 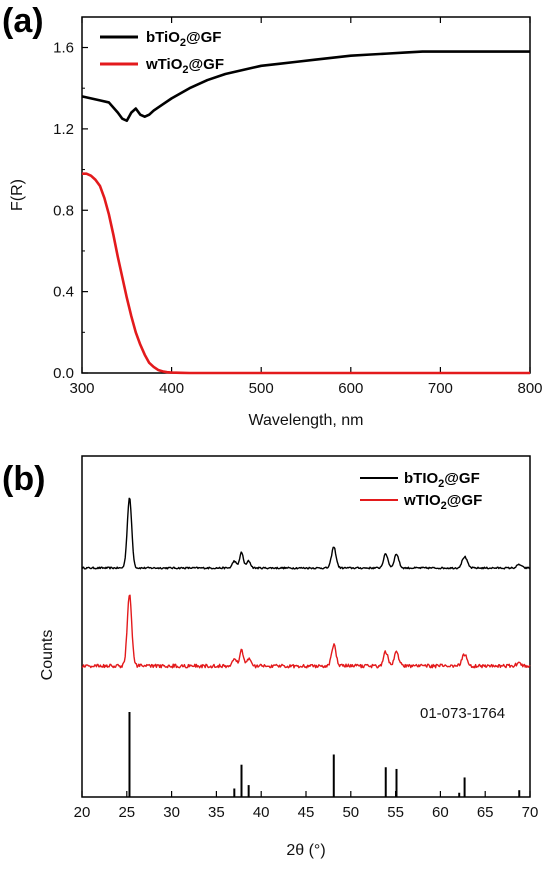 What do you see at coordinates (306, 812) in the screenshot?
I see `b-x-tick-label: 45` at bounding box center [306, 812].